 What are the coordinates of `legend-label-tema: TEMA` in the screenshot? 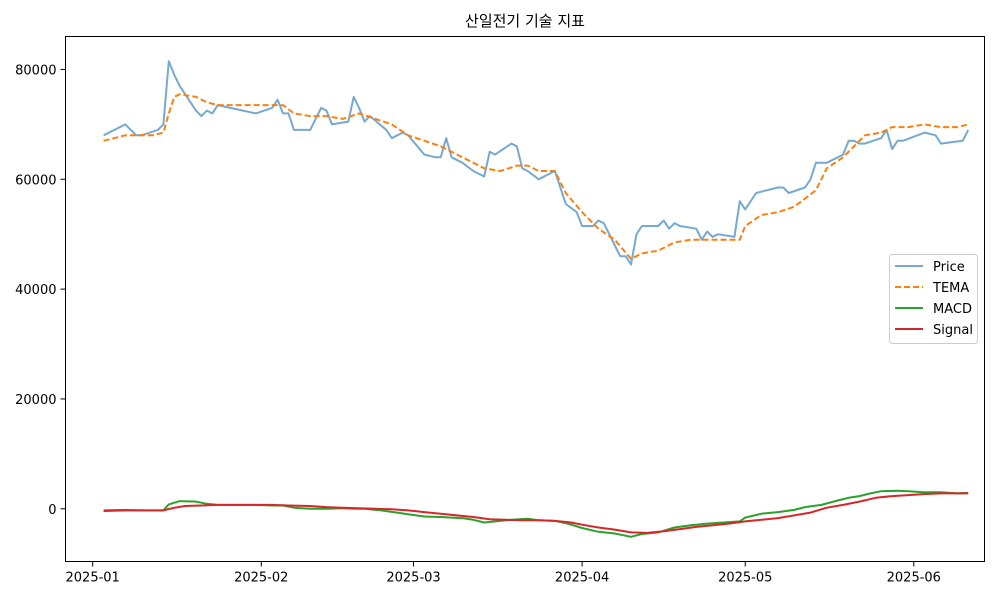 It's located at (950, 288).